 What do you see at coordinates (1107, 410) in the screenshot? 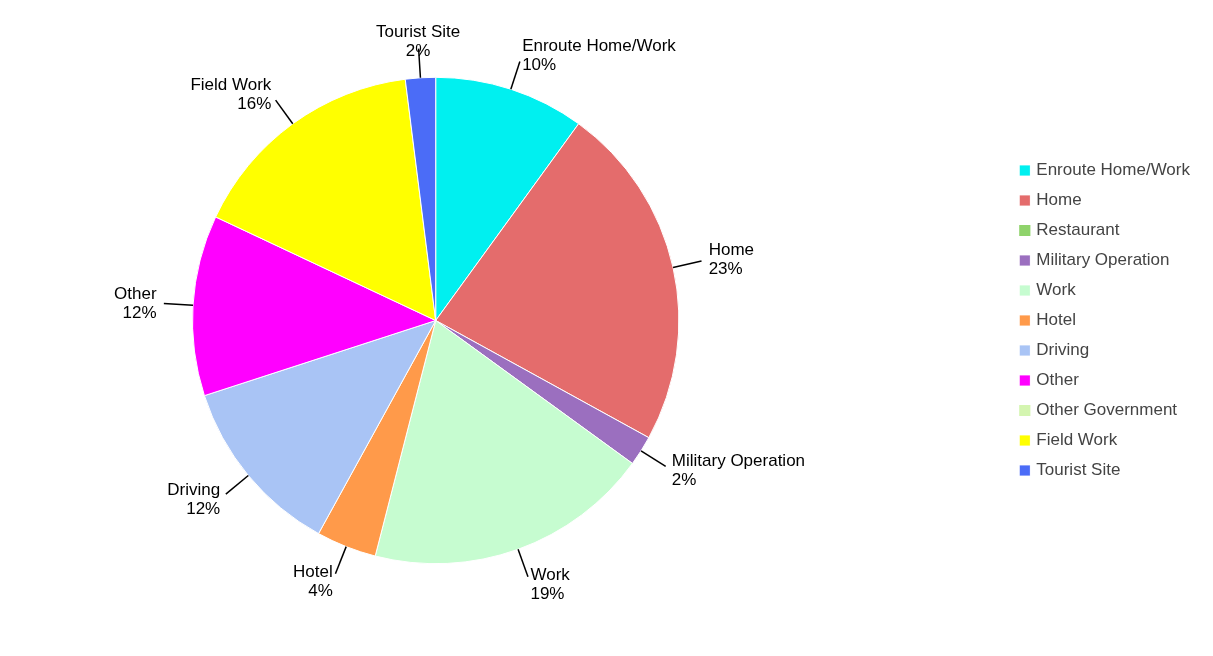
I see `legend-label: Other Government` at bounding box center [1107, 410].